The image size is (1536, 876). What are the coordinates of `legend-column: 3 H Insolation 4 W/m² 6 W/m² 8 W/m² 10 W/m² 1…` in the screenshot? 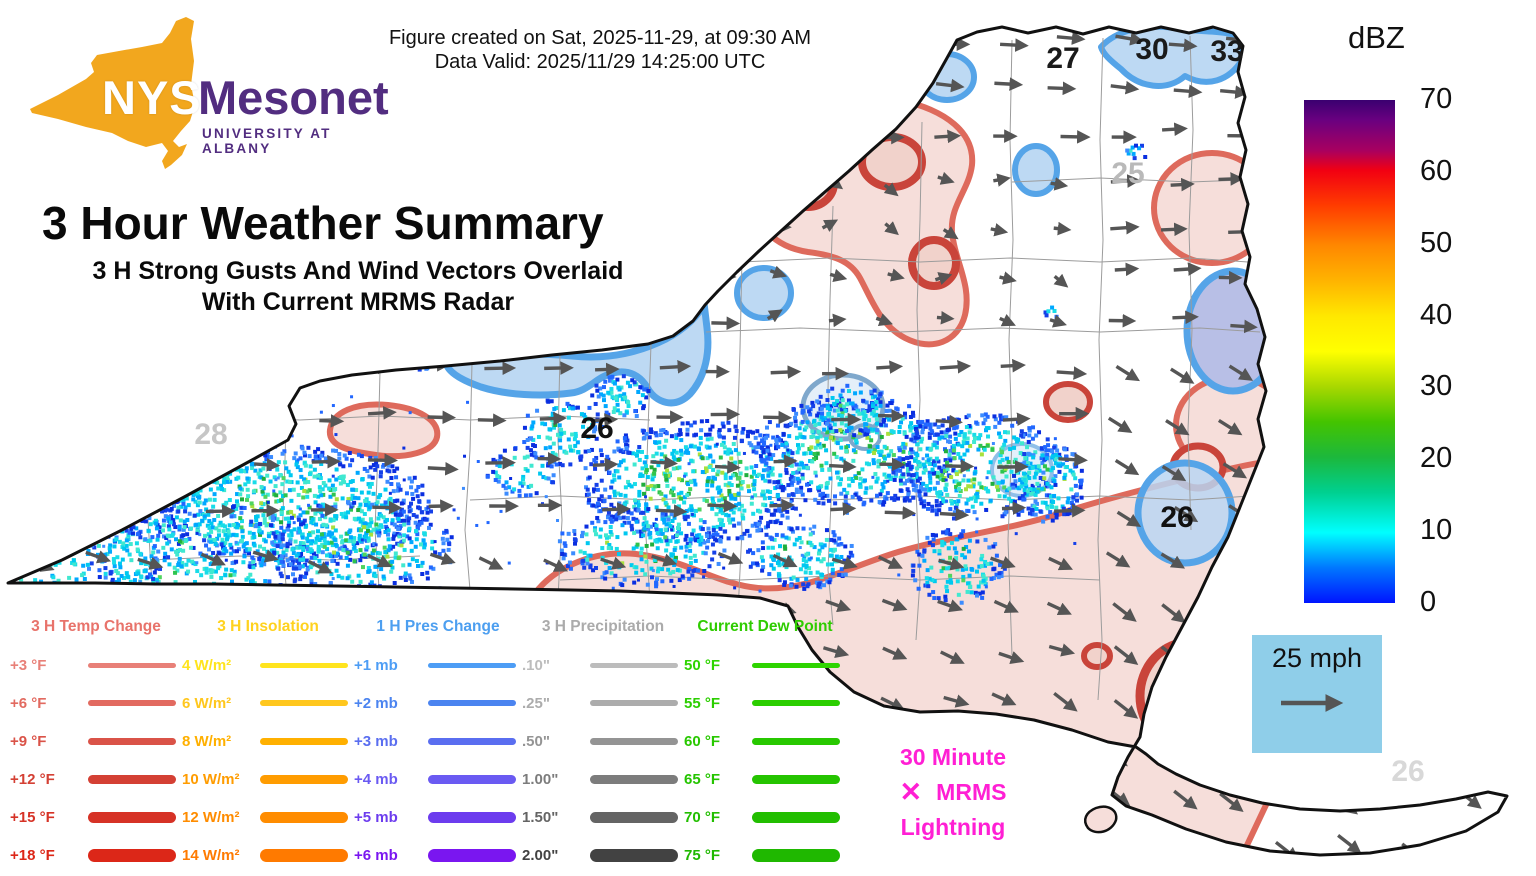 It's located at (268, 743).